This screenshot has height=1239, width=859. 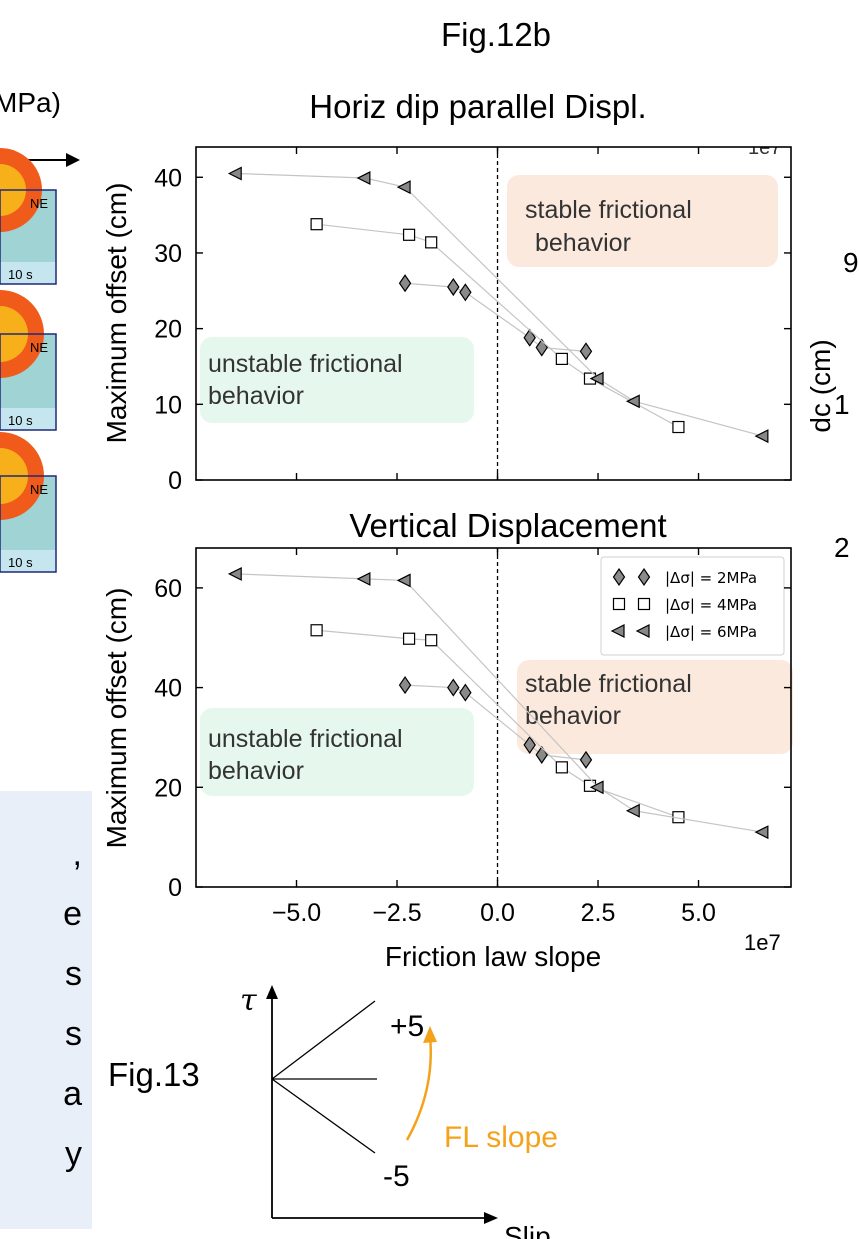 I want to click on top-ytick-label-0: 0, so click(x=175, y=481).